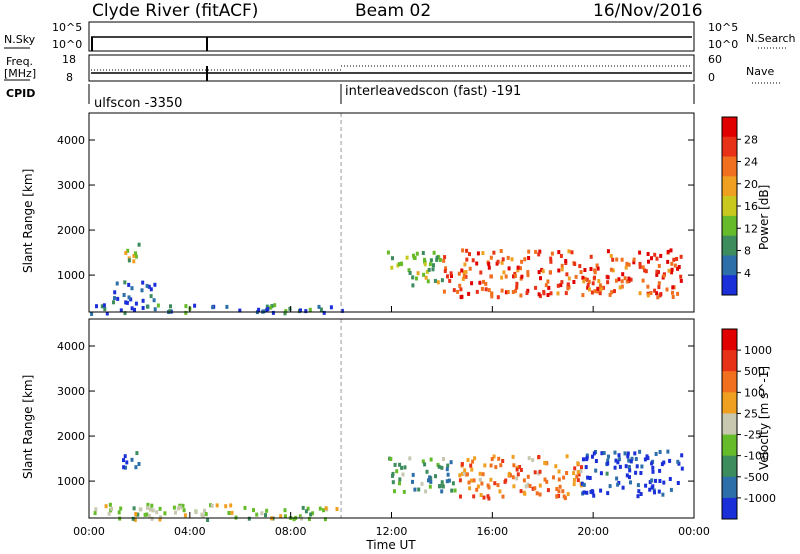  I want to click on power-colorbar-swatch, so click(729, 147).